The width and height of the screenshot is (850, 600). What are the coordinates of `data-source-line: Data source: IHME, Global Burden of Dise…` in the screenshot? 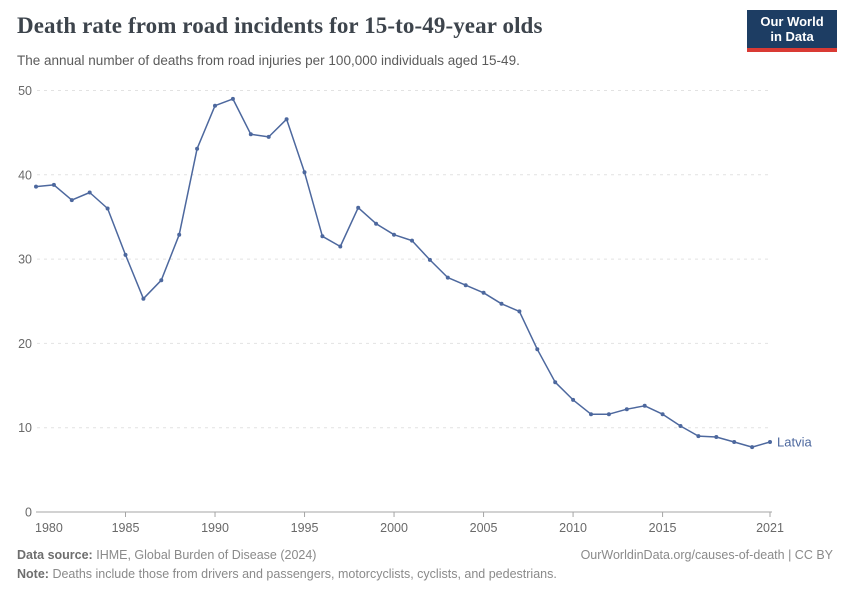 It's located at (166, 555).